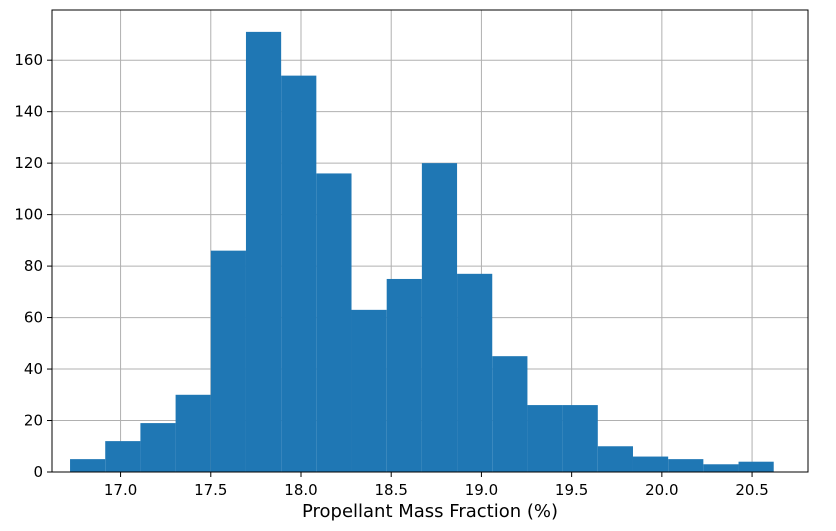 This screenshot has width=836, height=531. I want to click on y-tick-label-3: 60, so click(33, 318).